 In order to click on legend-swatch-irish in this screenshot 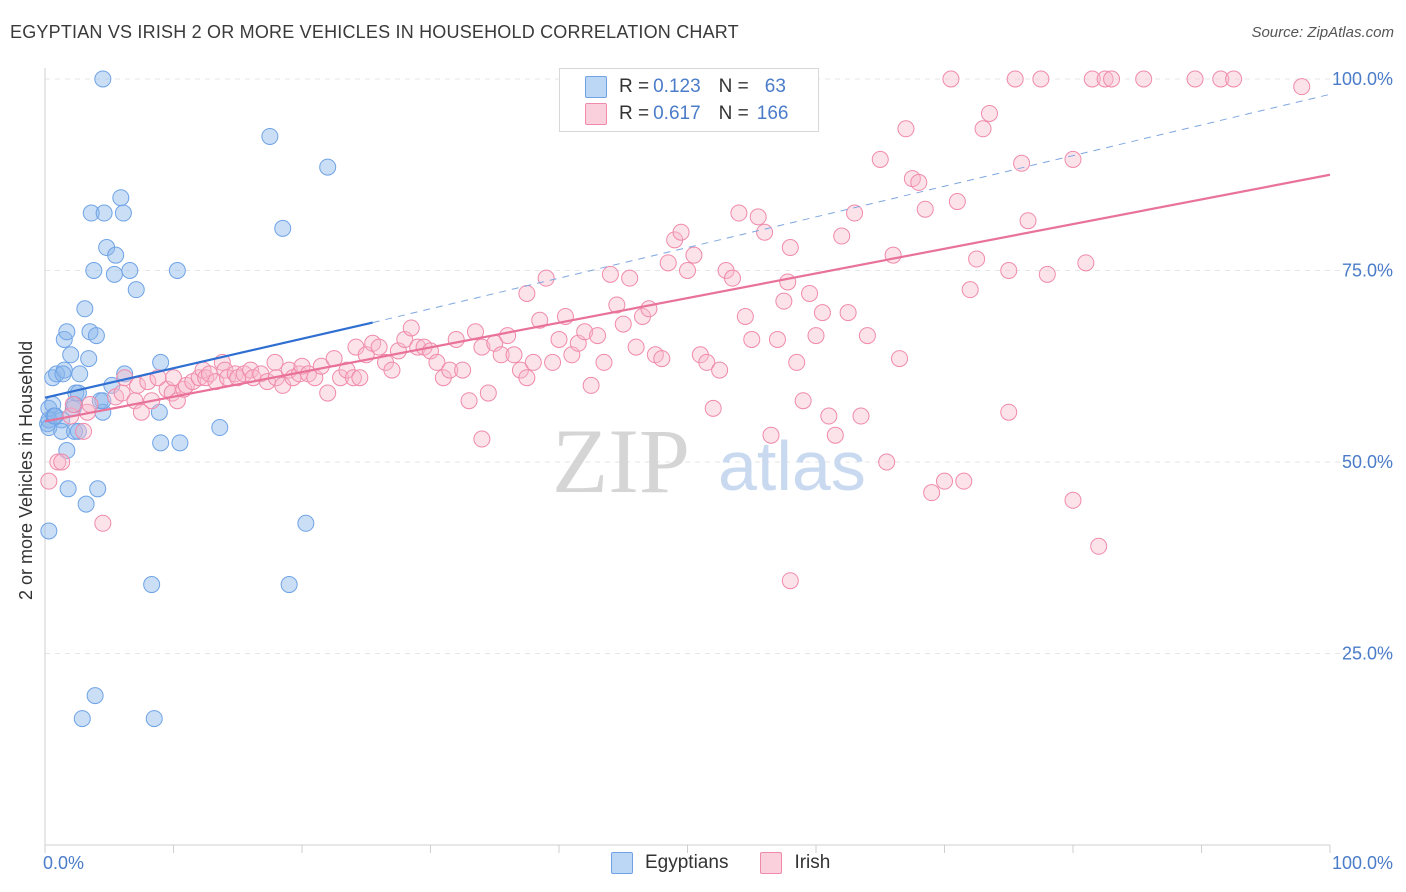, I will do `click(596, 114)`.